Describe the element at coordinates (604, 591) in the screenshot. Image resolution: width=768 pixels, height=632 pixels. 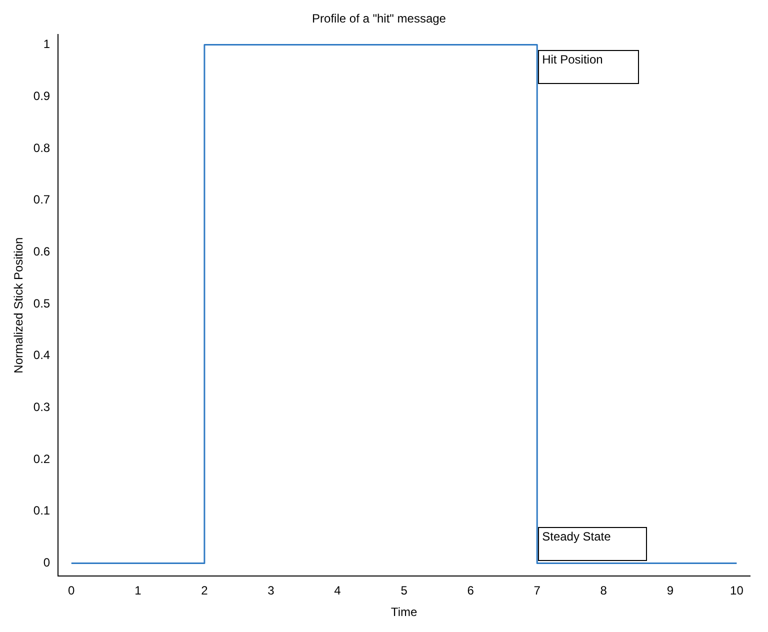
I see `x-tick-label: 8` at that location.